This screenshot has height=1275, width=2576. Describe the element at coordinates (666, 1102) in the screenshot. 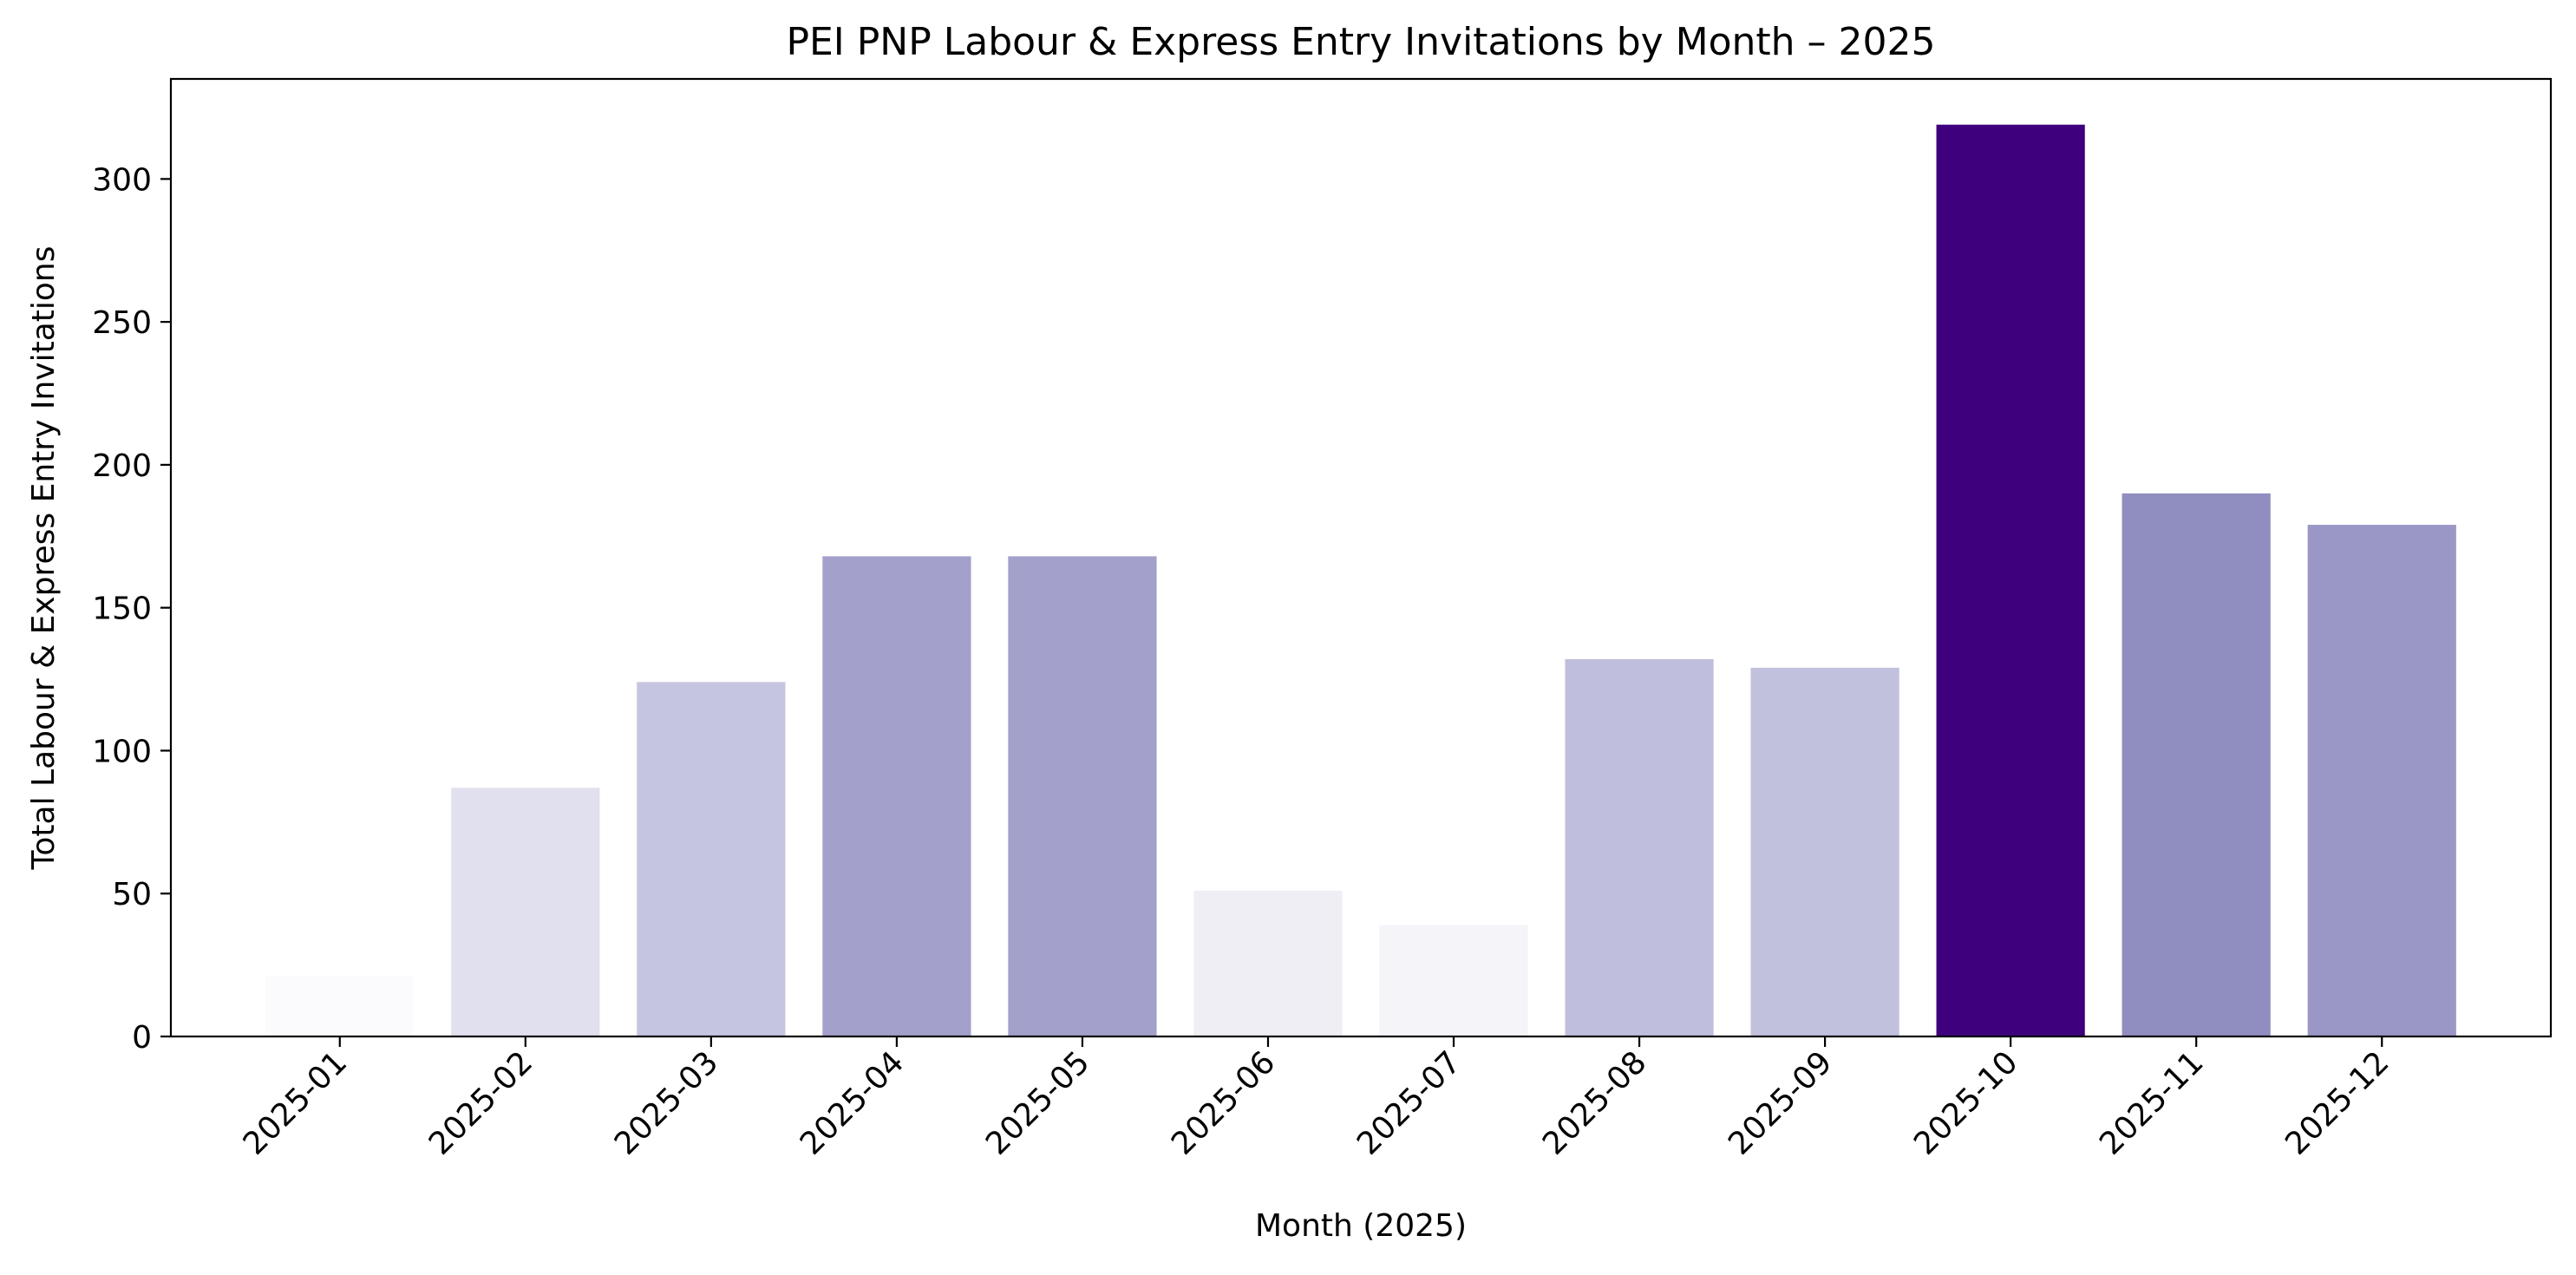

I see `x-tick-label: 2025-03` at that location.